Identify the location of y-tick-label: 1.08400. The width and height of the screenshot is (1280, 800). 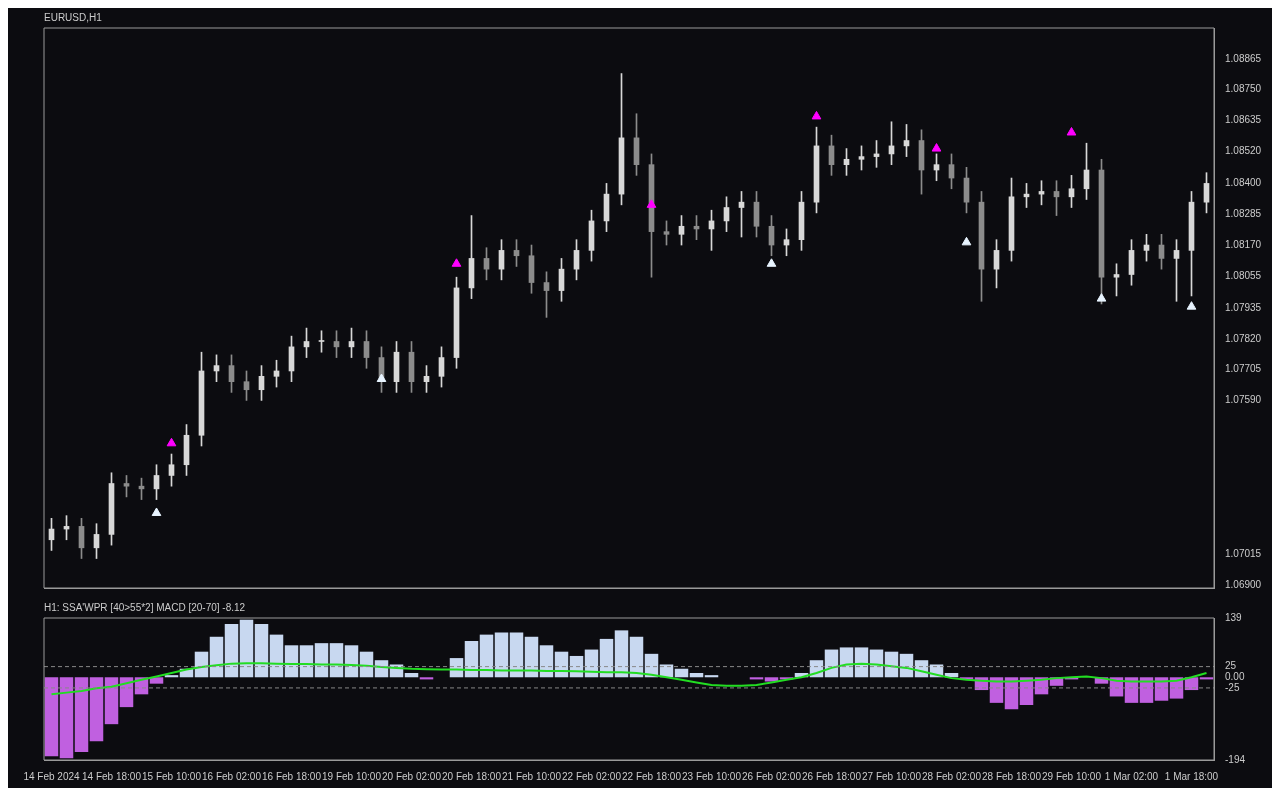
(1243, 183).